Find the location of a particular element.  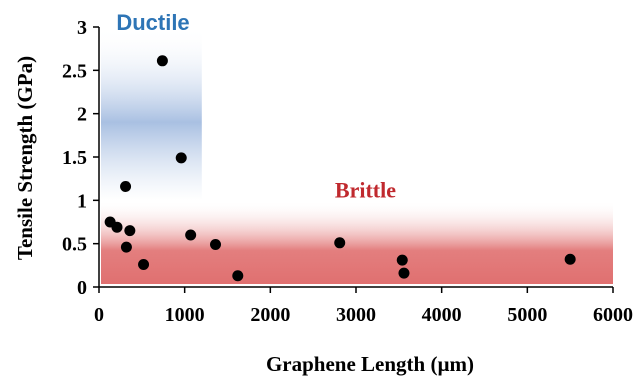

x-axis-title: Graphene Length (µm) is located at coordinates (370, 364).